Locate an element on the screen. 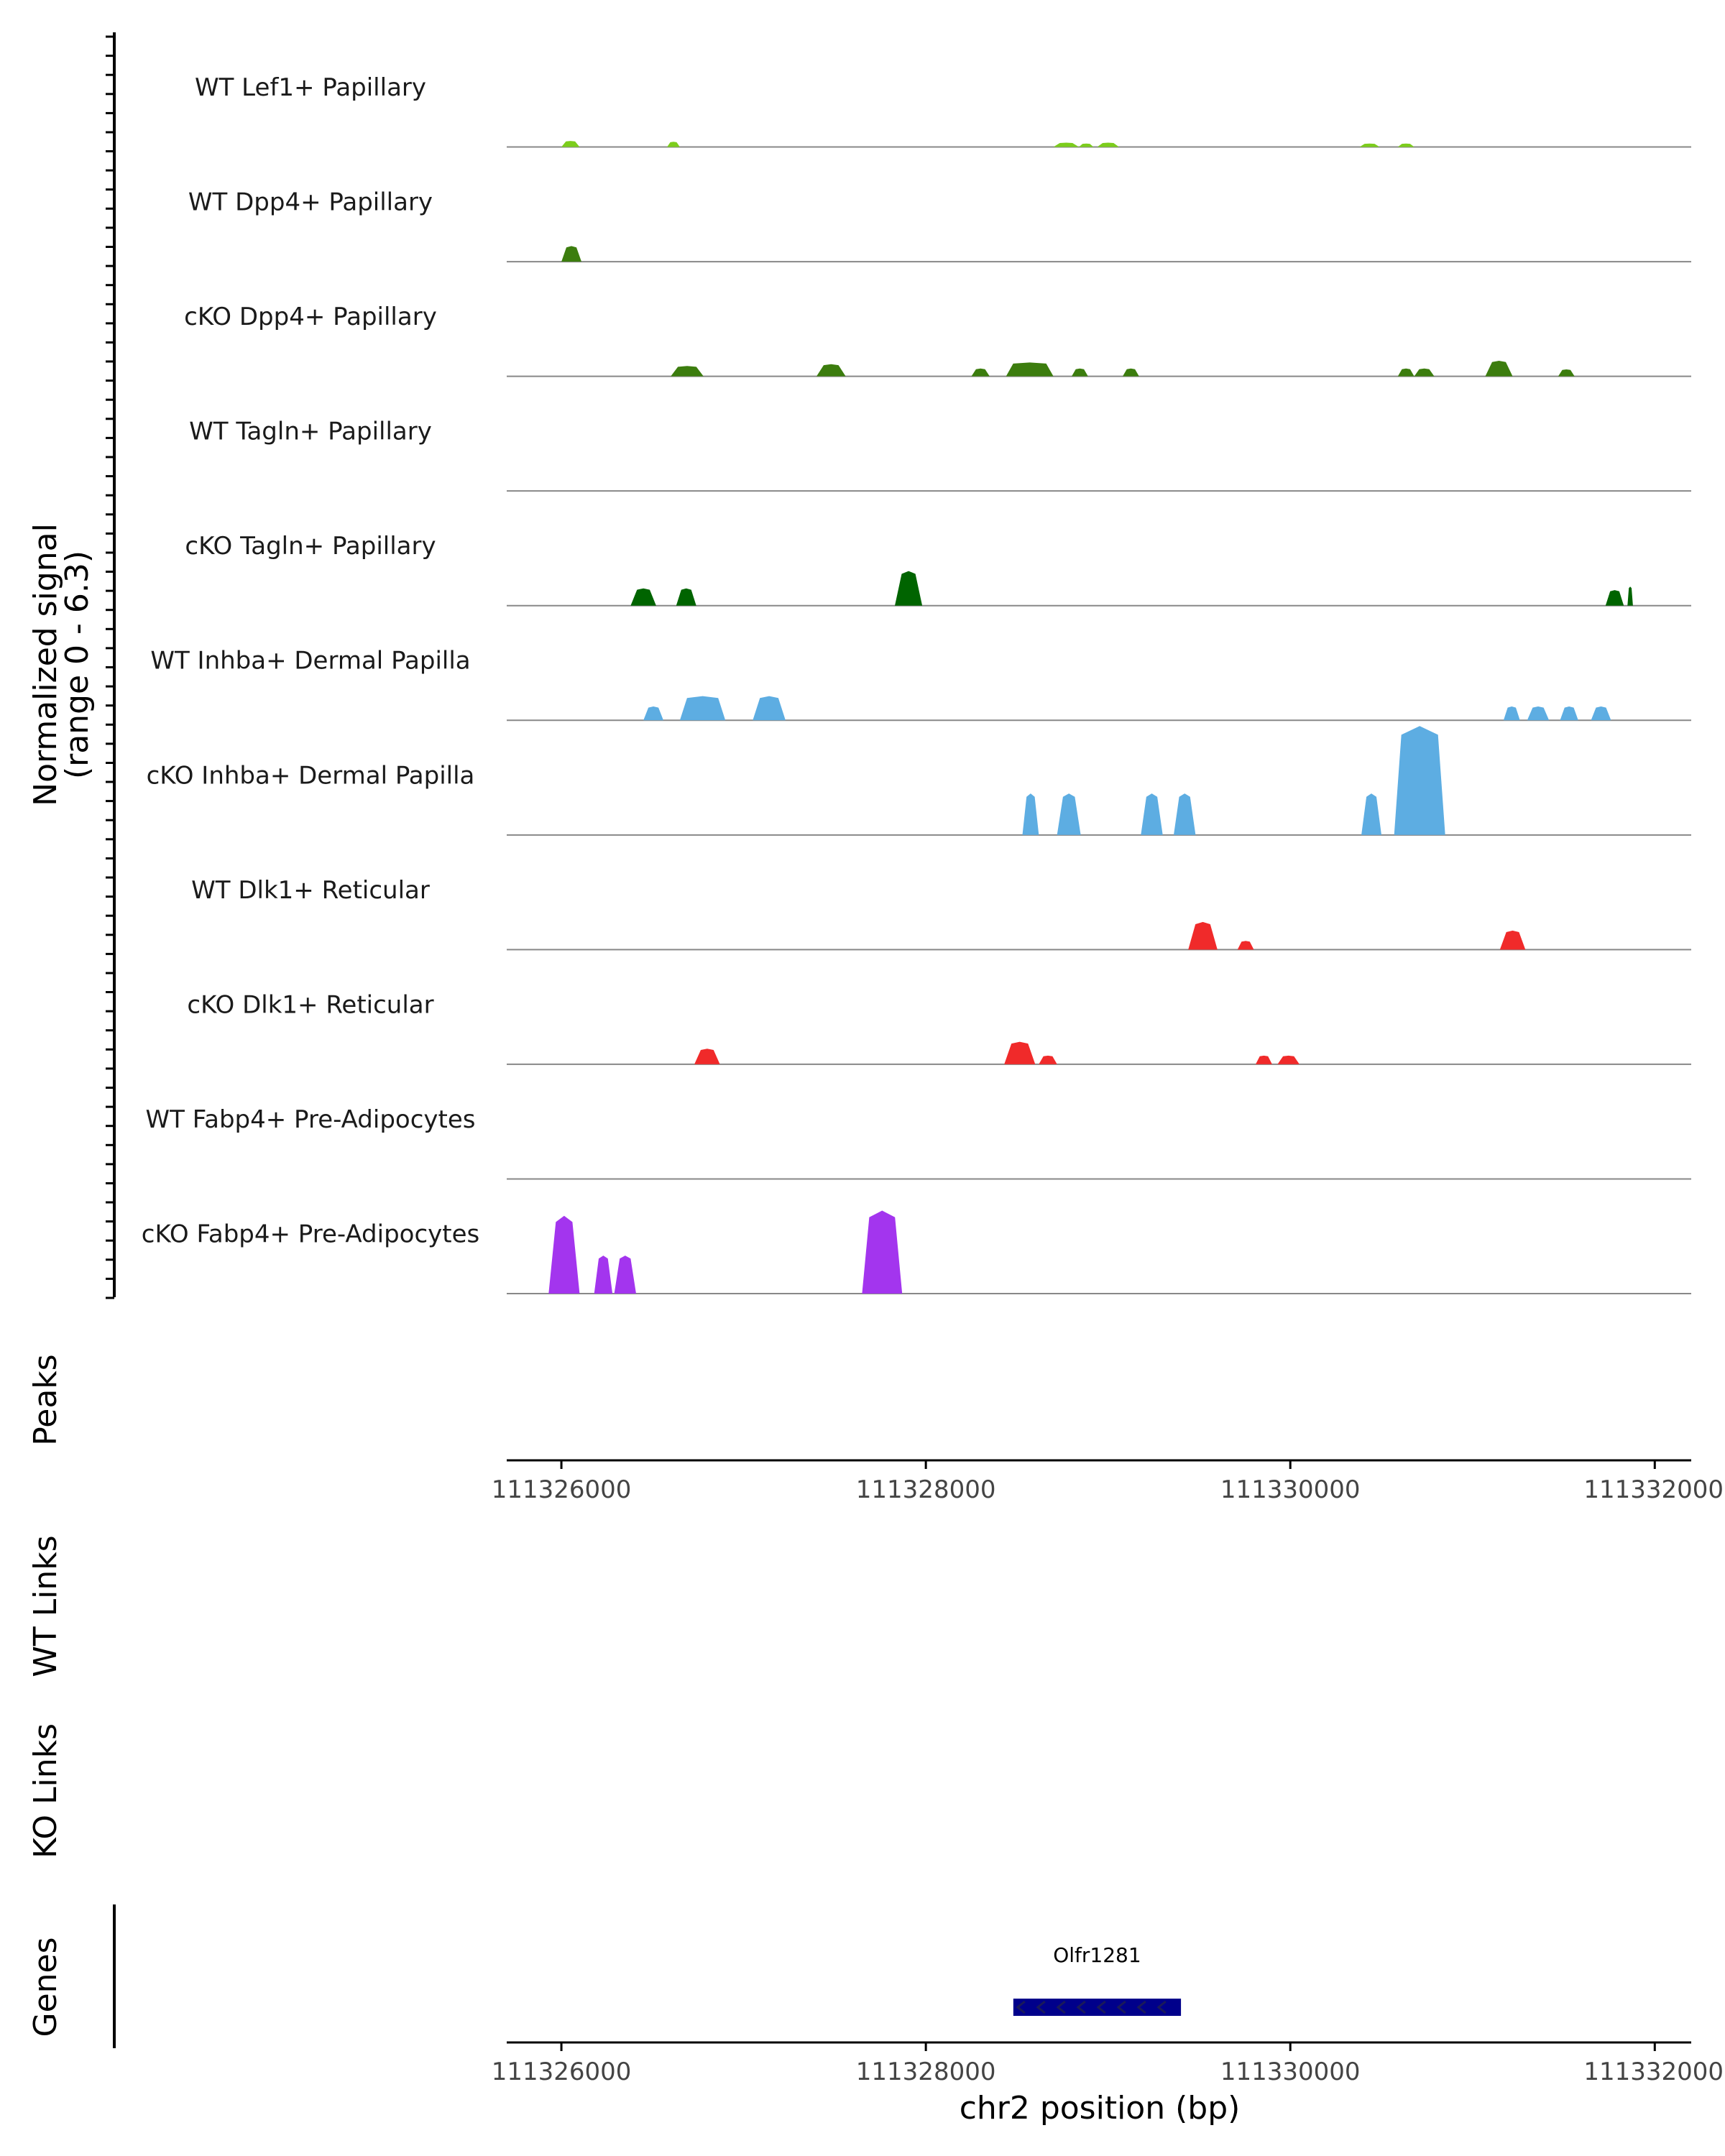 The width and height of the screenshot is (1725, 2156). track-7: WT Dlk1+ Reticular is located at coordinates (941, 914).